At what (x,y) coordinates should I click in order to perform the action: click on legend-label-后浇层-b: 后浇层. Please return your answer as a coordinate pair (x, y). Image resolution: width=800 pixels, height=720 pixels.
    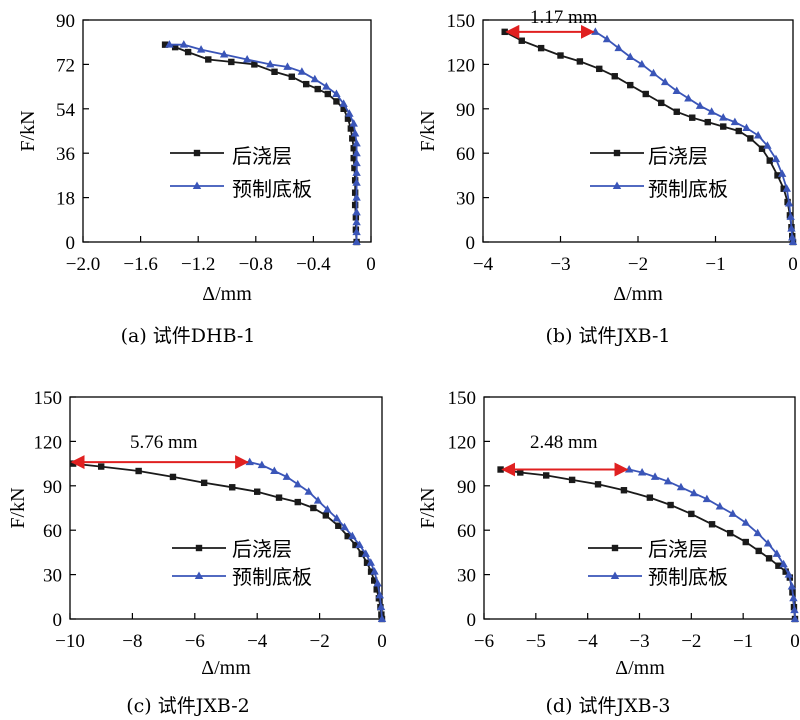
    Looking at the image, I should click on (678, 156).